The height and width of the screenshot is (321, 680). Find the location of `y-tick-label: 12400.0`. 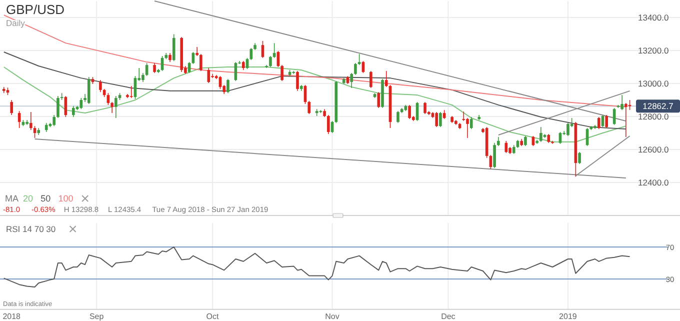

y-tick-label: 12400.0 is located at coordinates (653, 183).